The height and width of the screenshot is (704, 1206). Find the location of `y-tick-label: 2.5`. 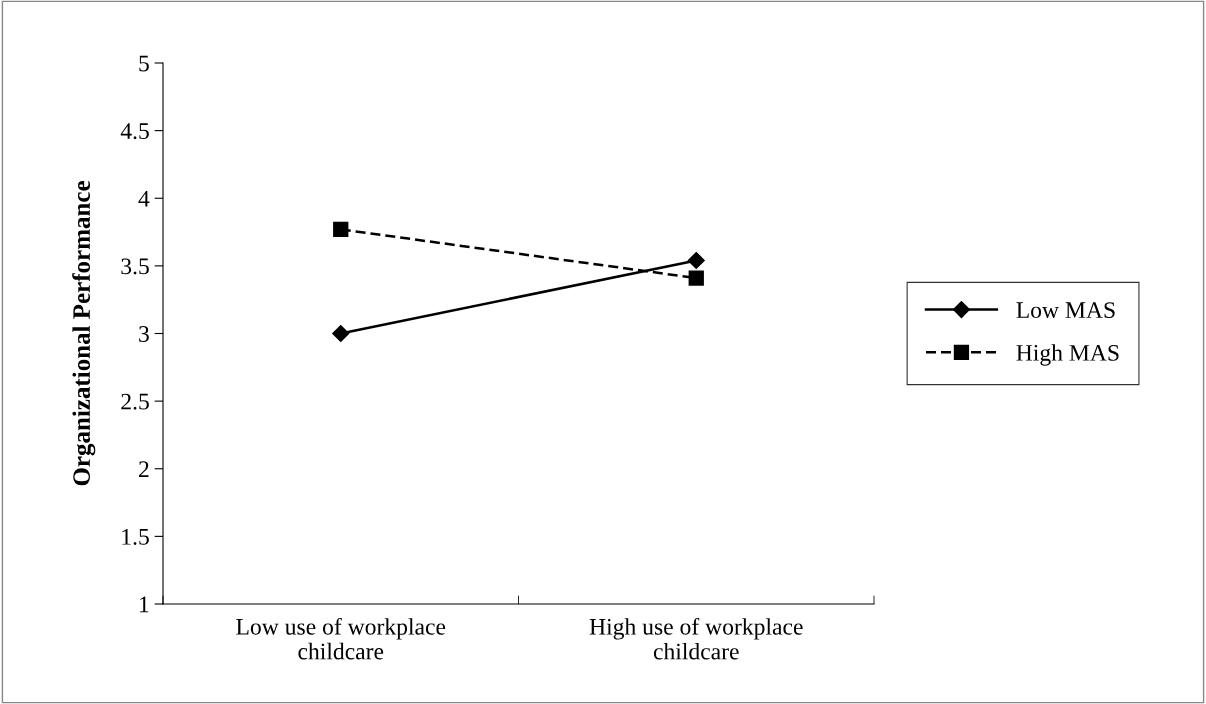

y-tick-label: 2.5 is located at coordinates (135, 401).